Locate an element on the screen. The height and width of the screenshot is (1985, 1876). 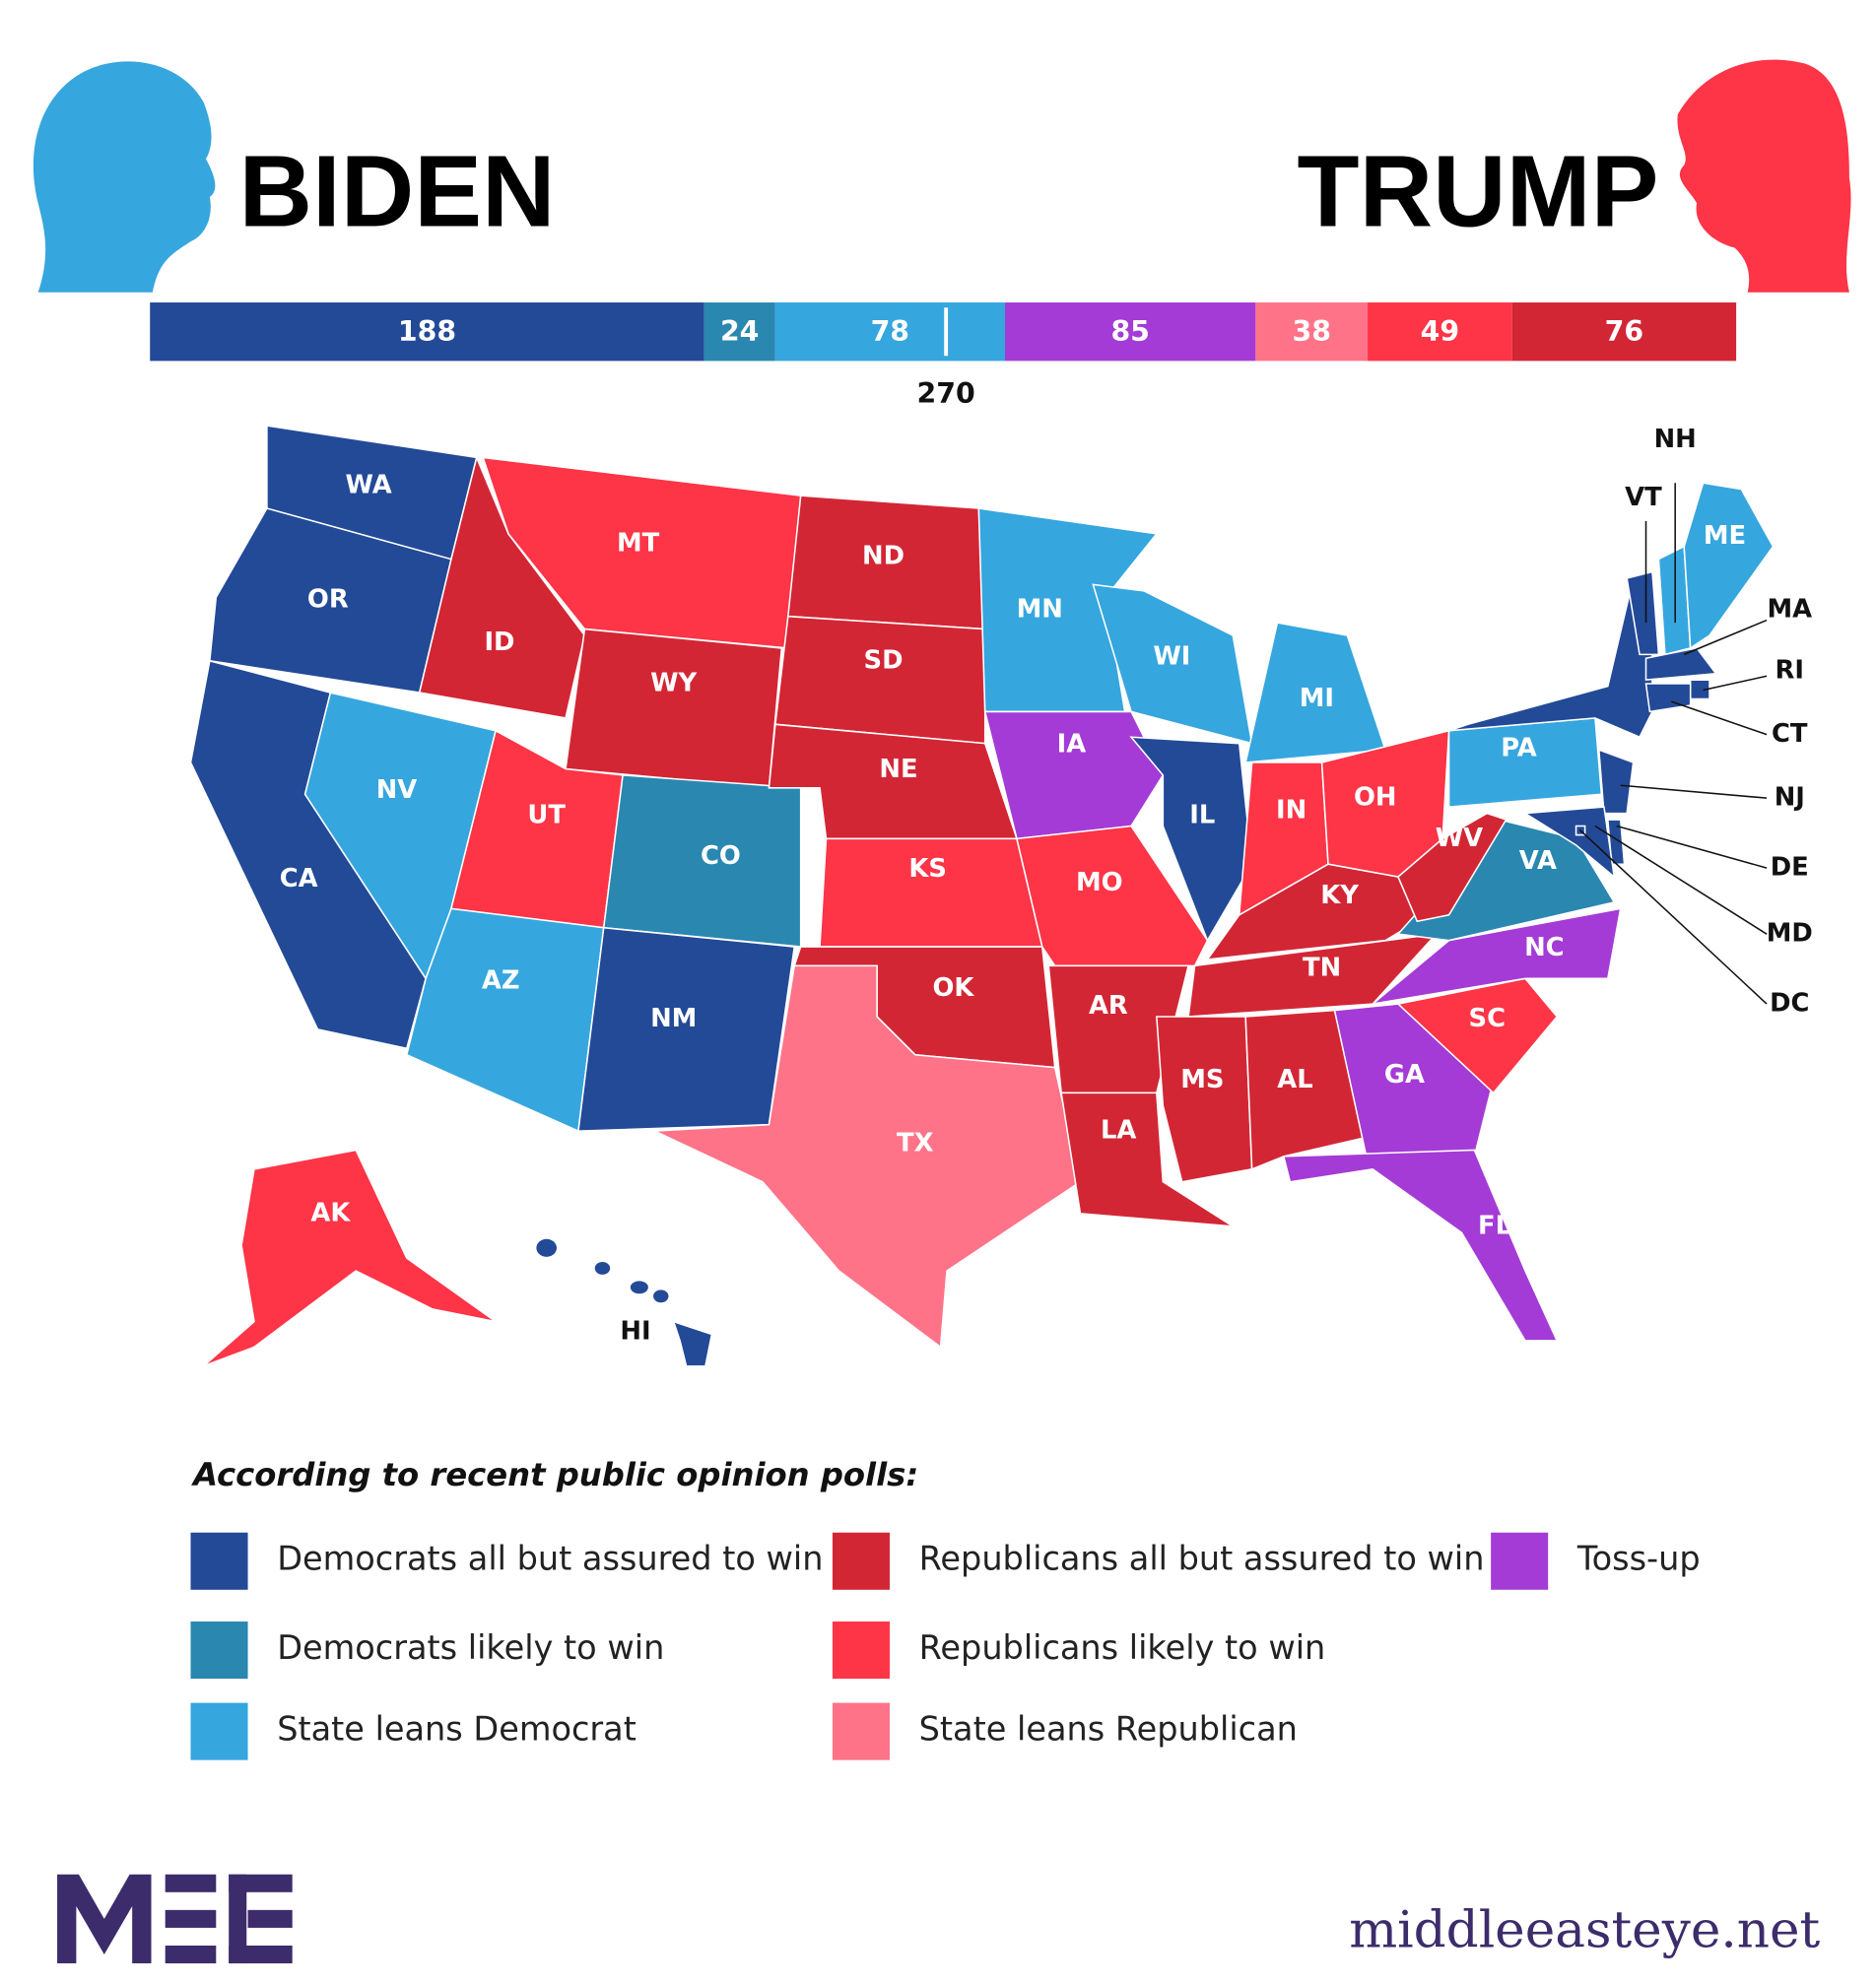
state-label: UT is located at coordinates (547, 815).